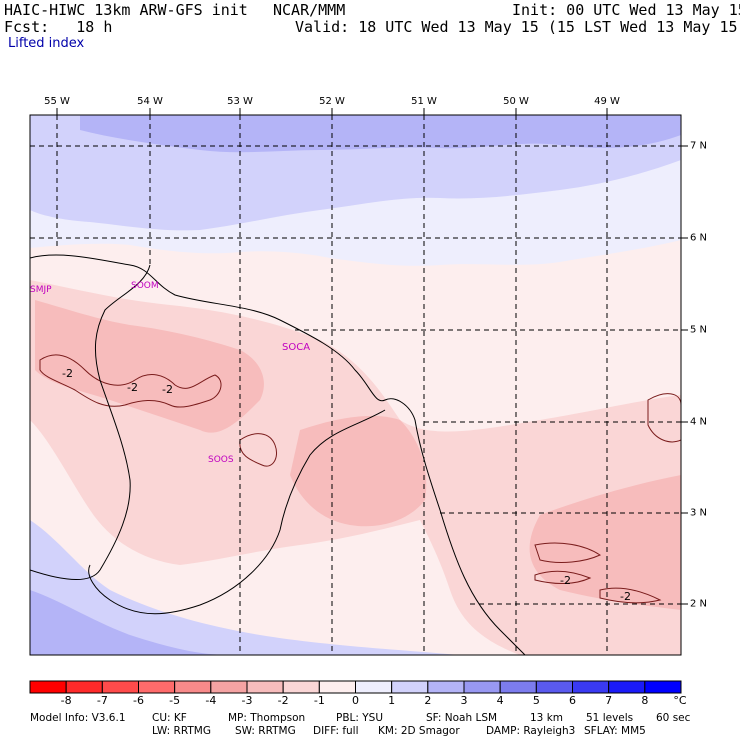 The height and width of the screenshot is (740, 740). Describe the element at coordinates (283, 700) in the screenshot. I see `colorbar-tick-label: -2` at that location.